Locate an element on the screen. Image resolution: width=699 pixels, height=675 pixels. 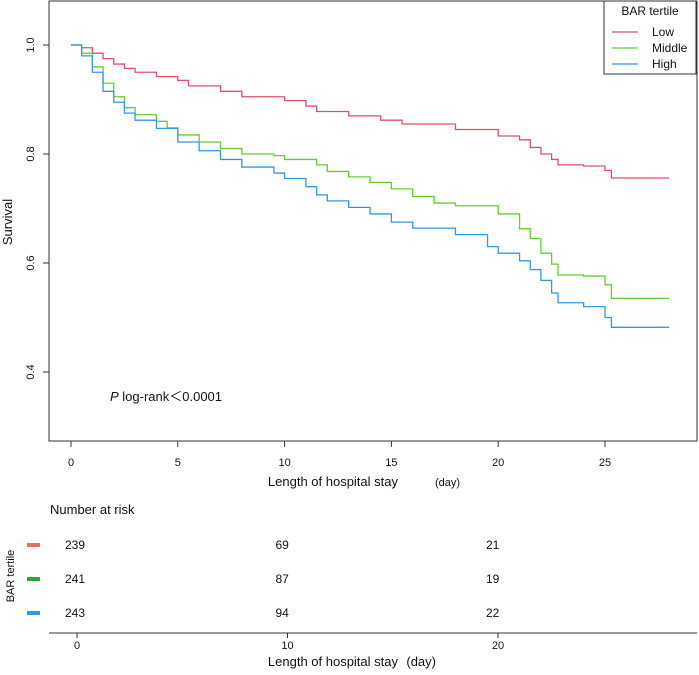
legend: BAR tertile Low Middle High is located at coordinates (650, 37).